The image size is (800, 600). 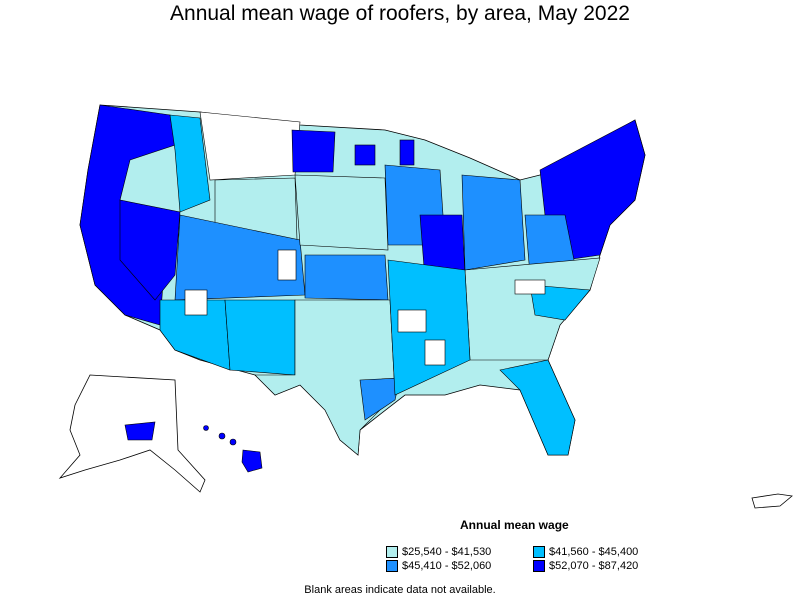 What do you see at coordinates (772, 501) in the screenshot?
I see `region-puerto-rico` at bounding box center [772, 501].